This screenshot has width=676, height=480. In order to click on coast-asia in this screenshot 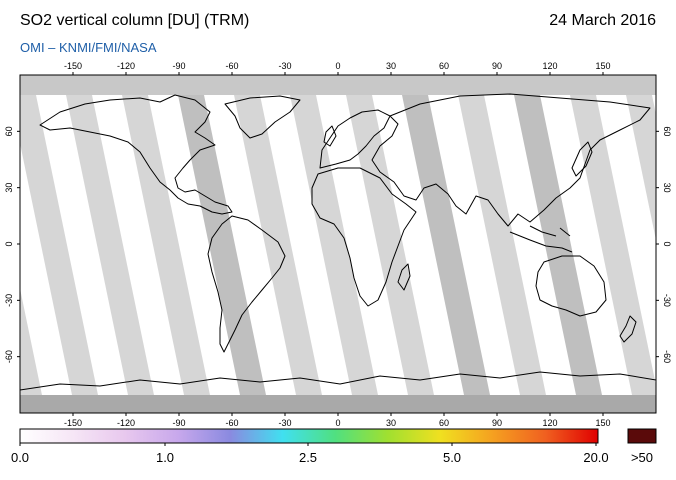, I will do `click(511, 160)`.